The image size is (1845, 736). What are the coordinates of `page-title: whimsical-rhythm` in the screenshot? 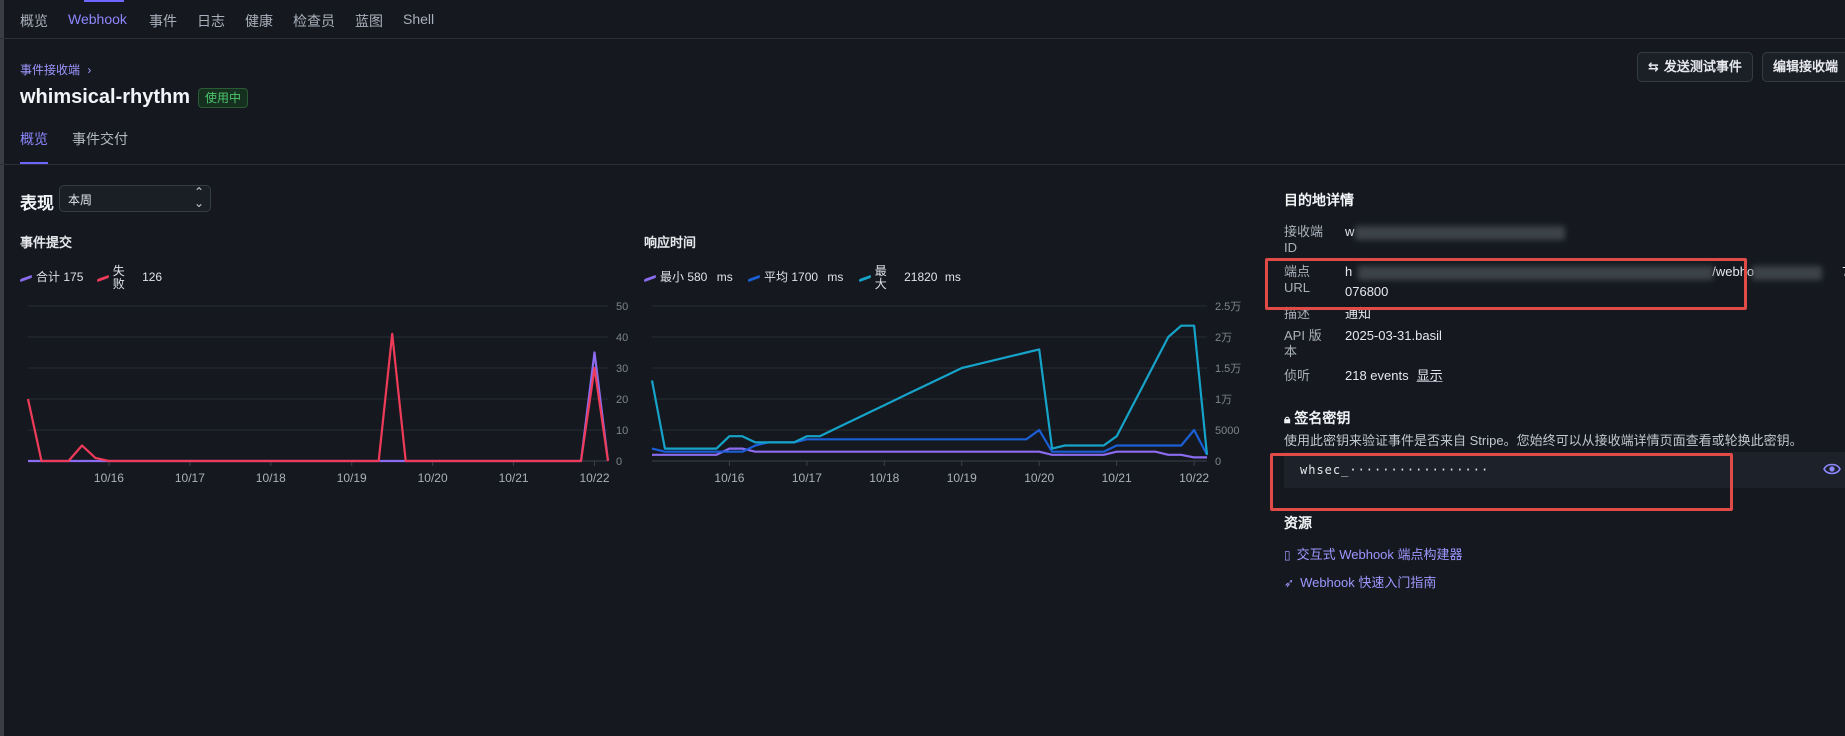 It's located at (105, 97).